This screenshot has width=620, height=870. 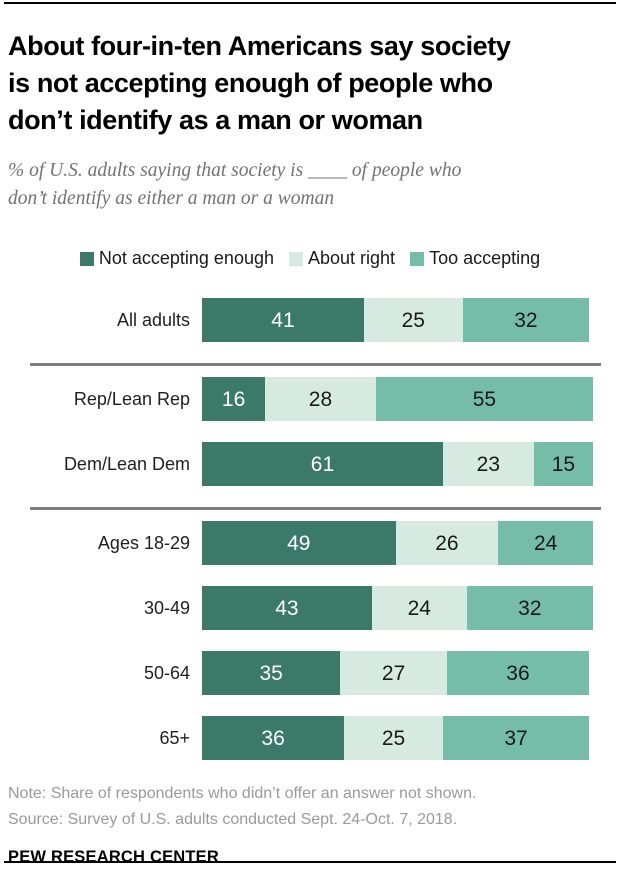 I want to click on bar-segment: 15, so click(x=563, y=464).